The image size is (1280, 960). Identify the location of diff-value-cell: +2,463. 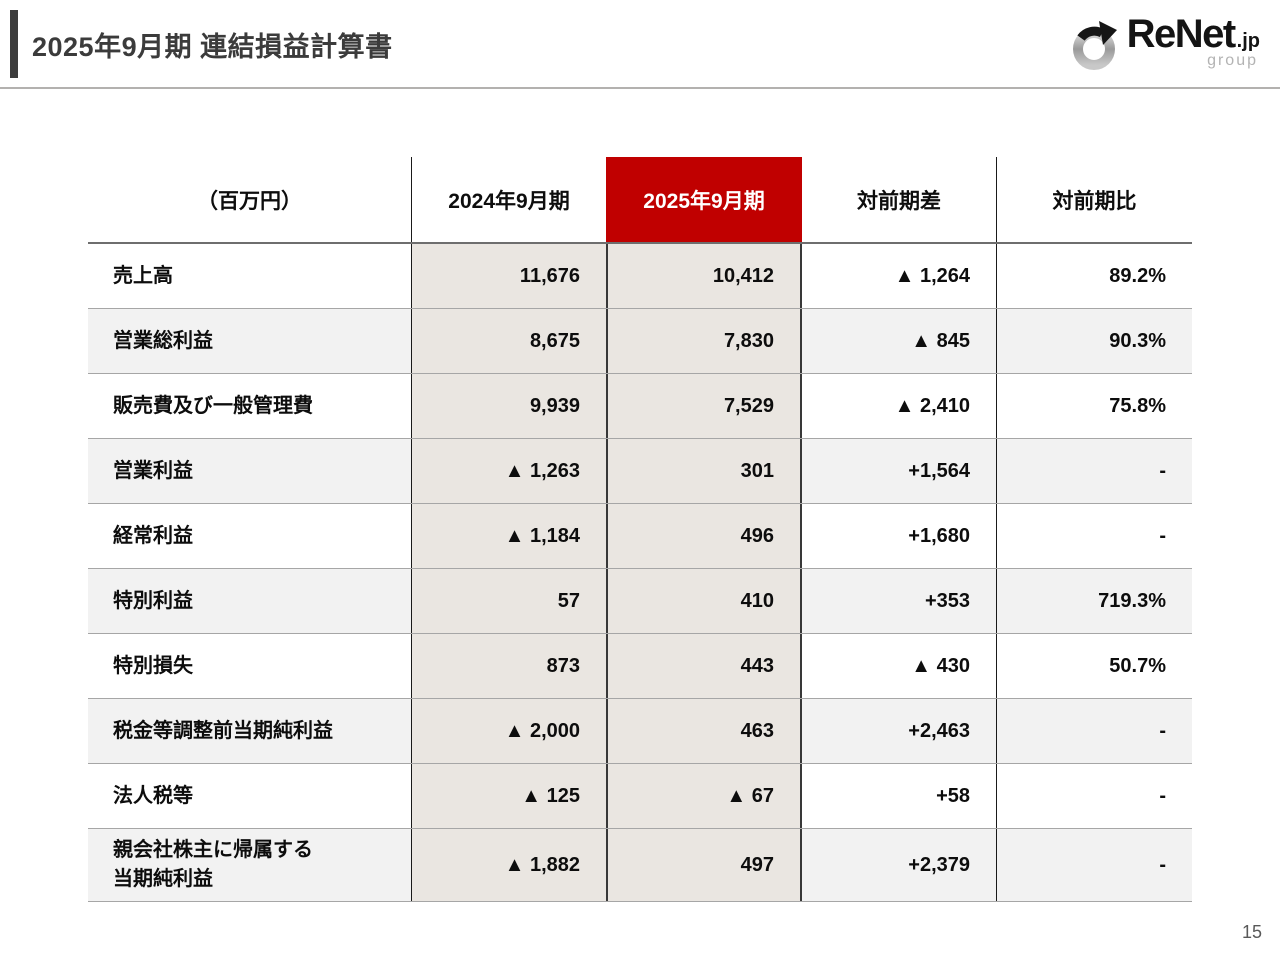
(899, 731).